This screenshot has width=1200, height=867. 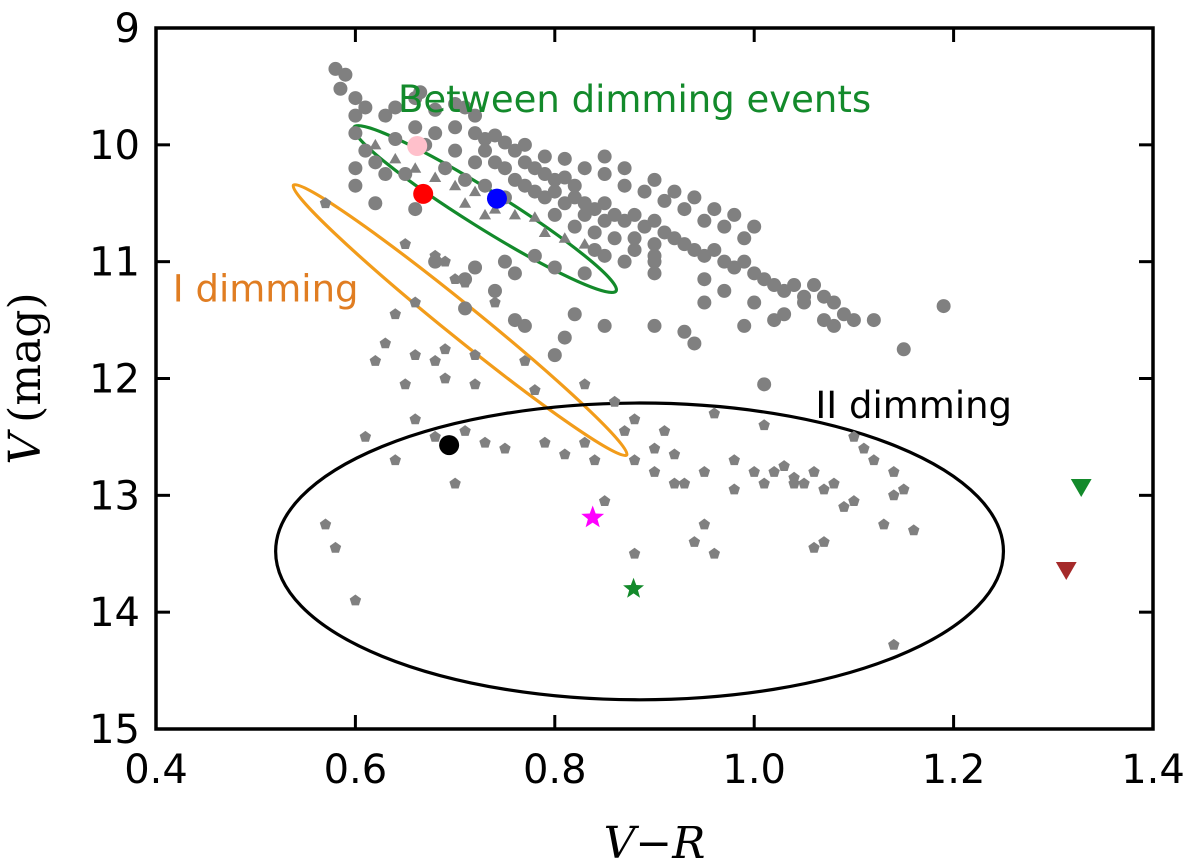 What do you see at coordinates (634, 99) in the screenshot?
I see `between-label: Between dimming events` at bounding box center [634, 99].